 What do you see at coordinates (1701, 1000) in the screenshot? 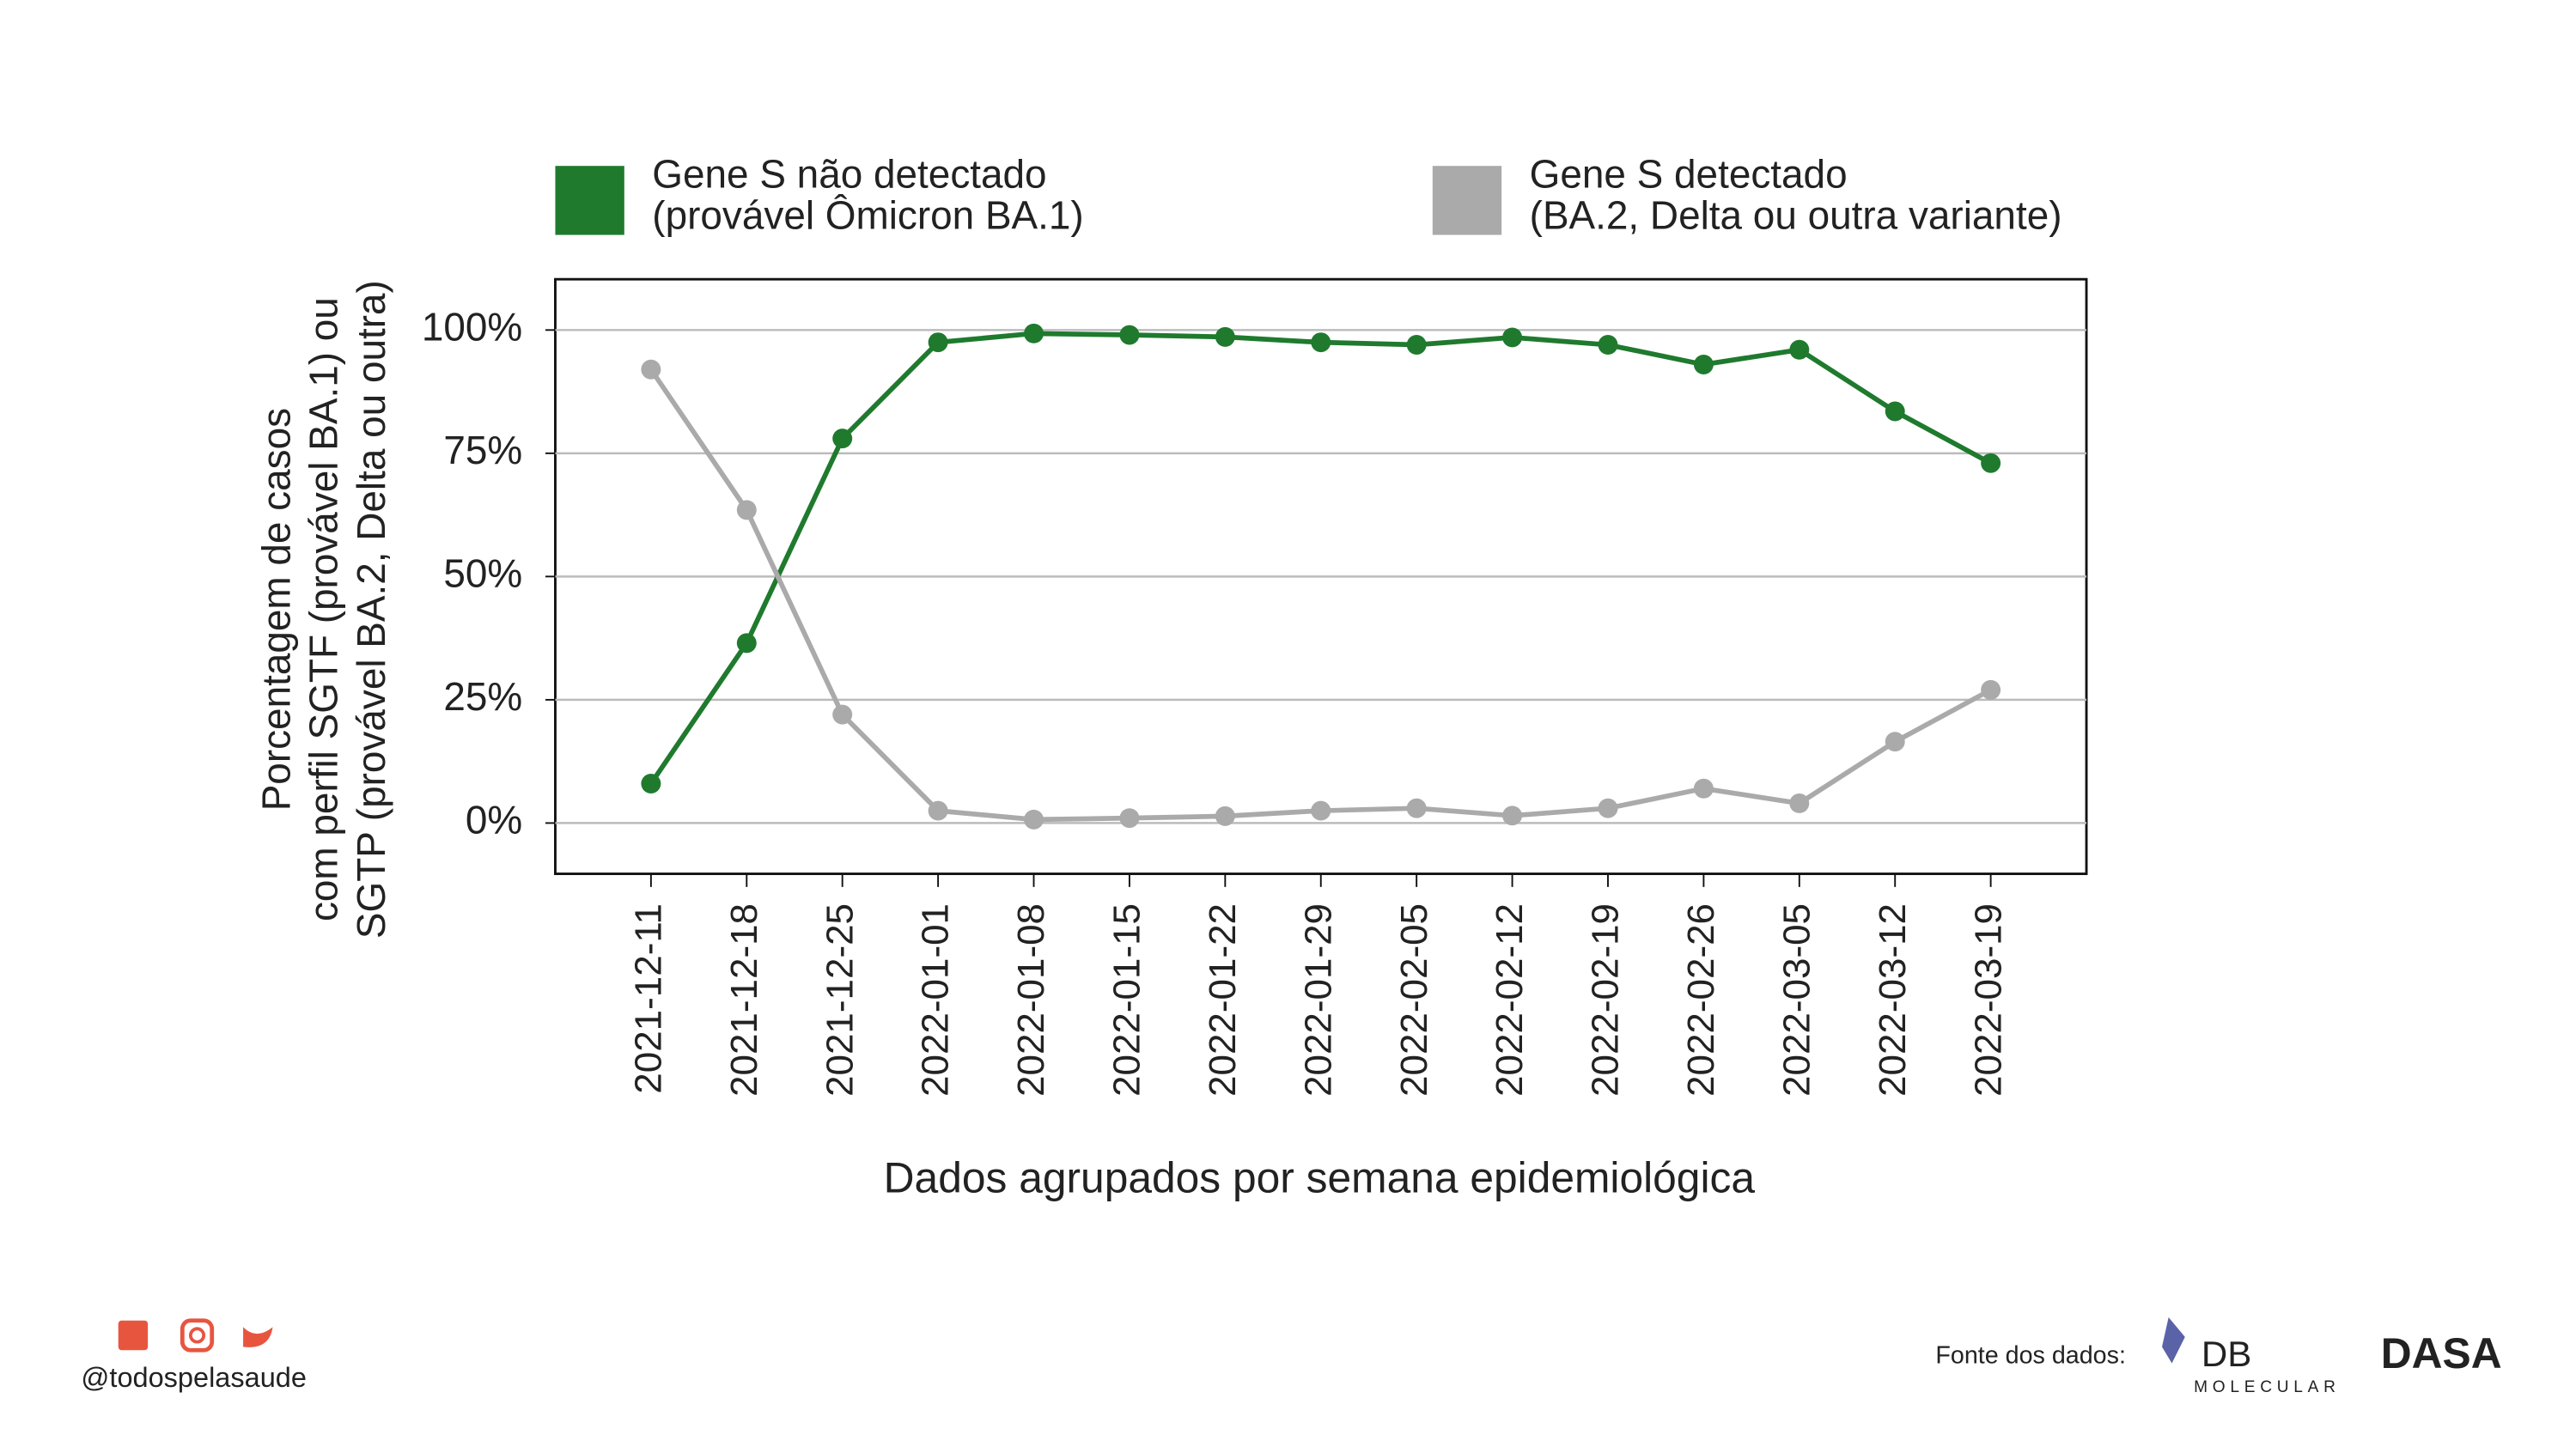
I see `x-tick-label: 2022-02-26` at bounding box center [1701, 1000].